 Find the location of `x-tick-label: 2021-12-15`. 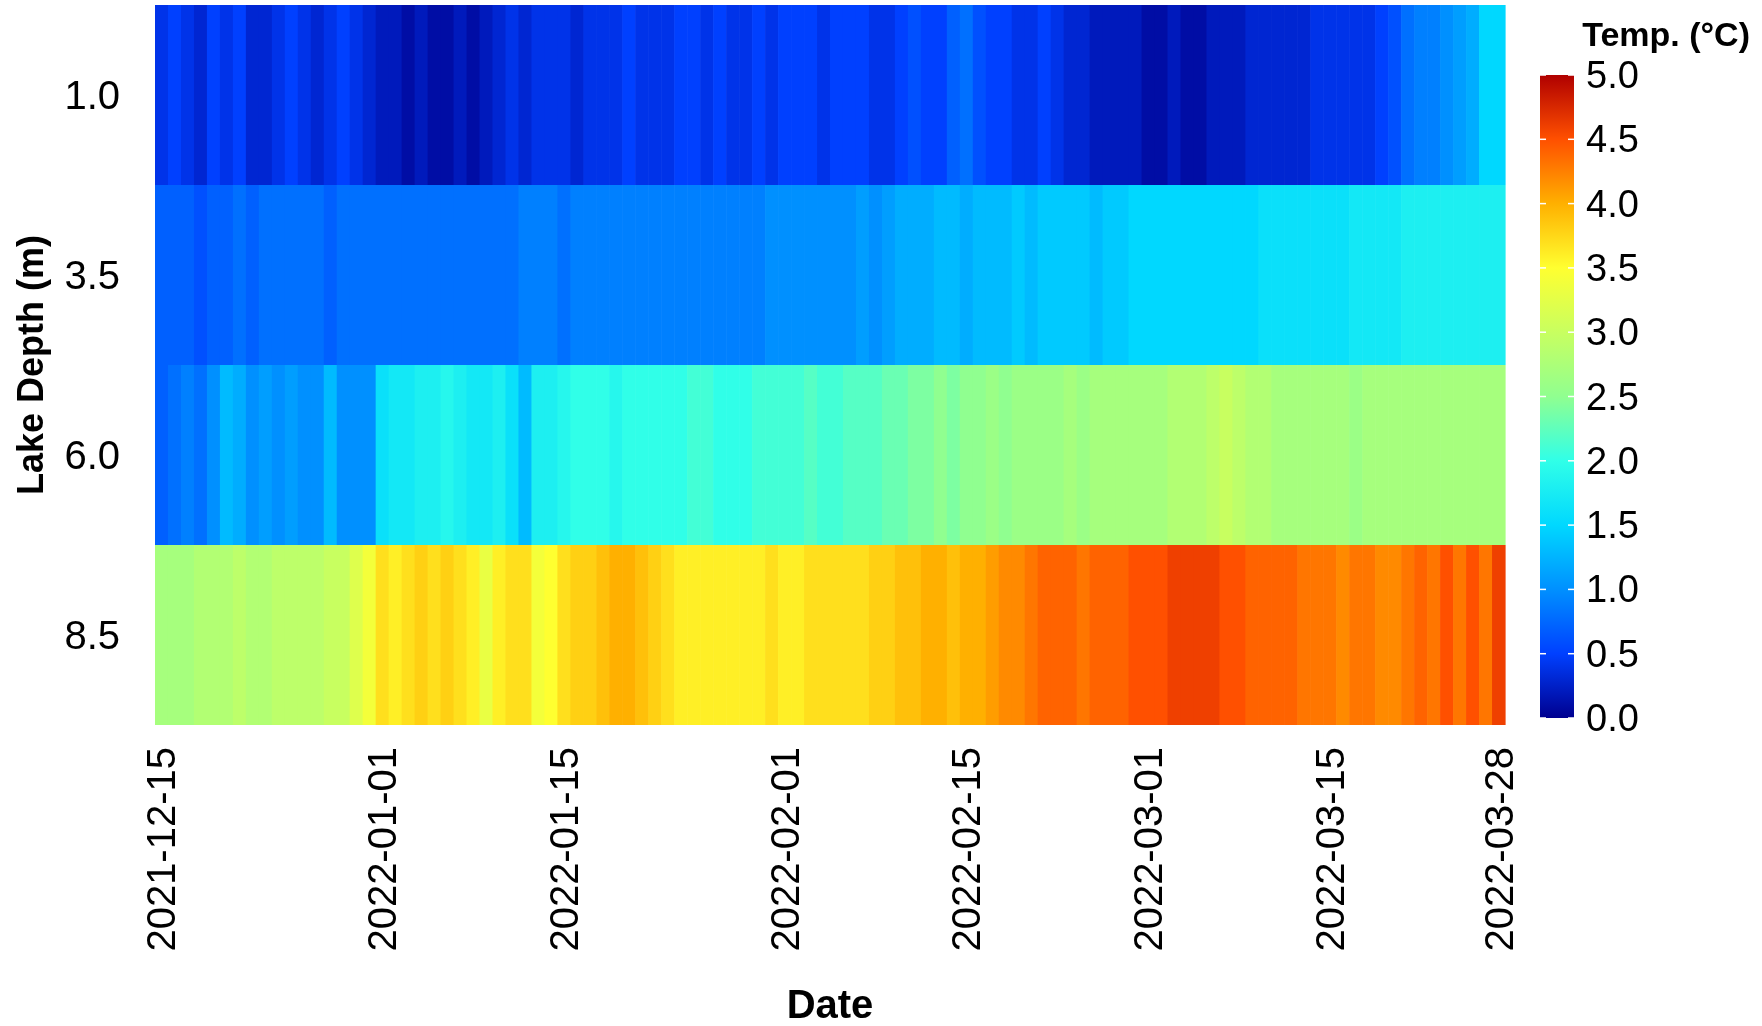

x-tick-label: 2021-12-15 is located at coordinates (161, 849).